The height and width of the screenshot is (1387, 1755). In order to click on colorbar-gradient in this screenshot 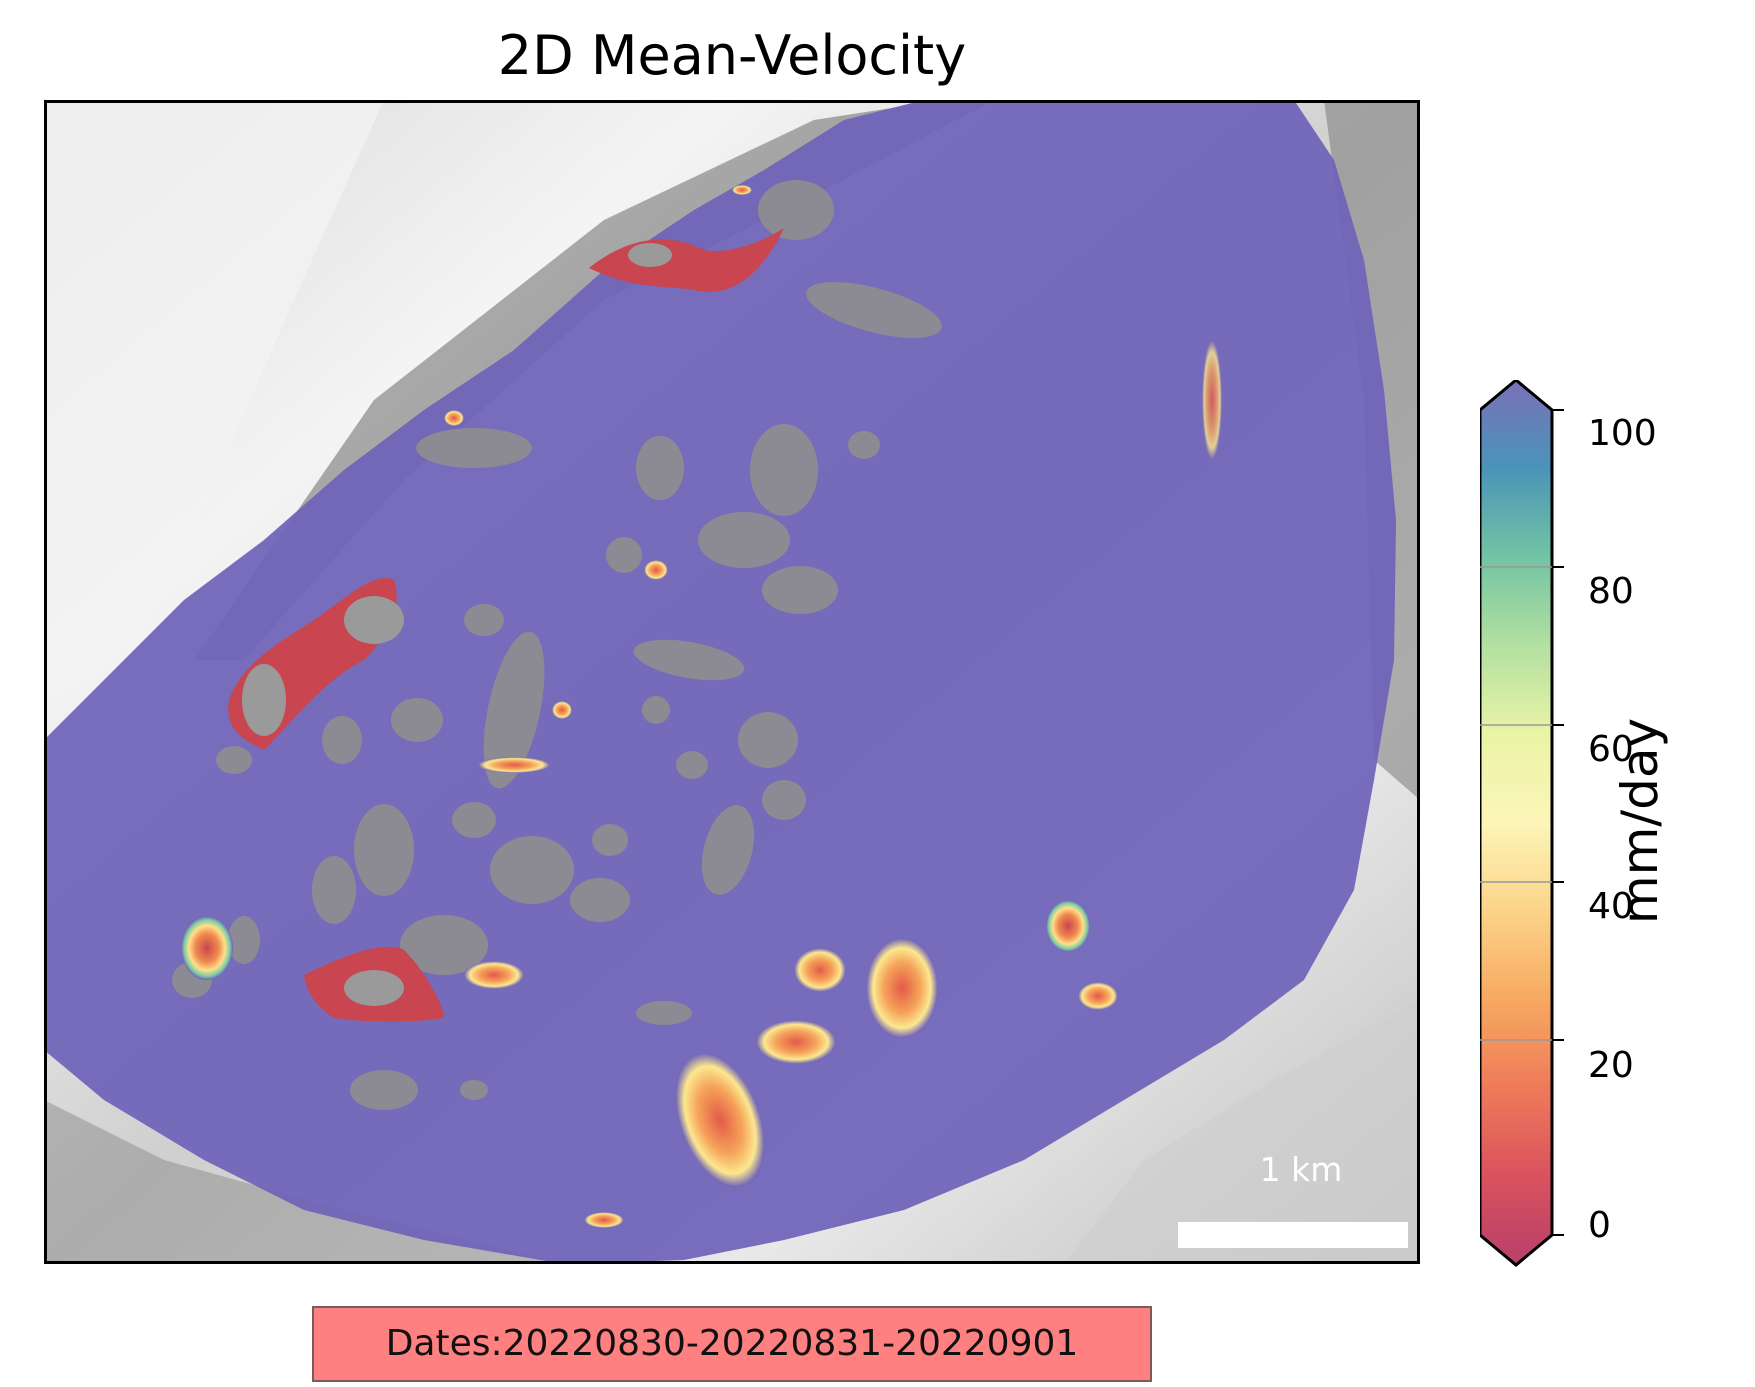, I will do `click(1517, 823)`.